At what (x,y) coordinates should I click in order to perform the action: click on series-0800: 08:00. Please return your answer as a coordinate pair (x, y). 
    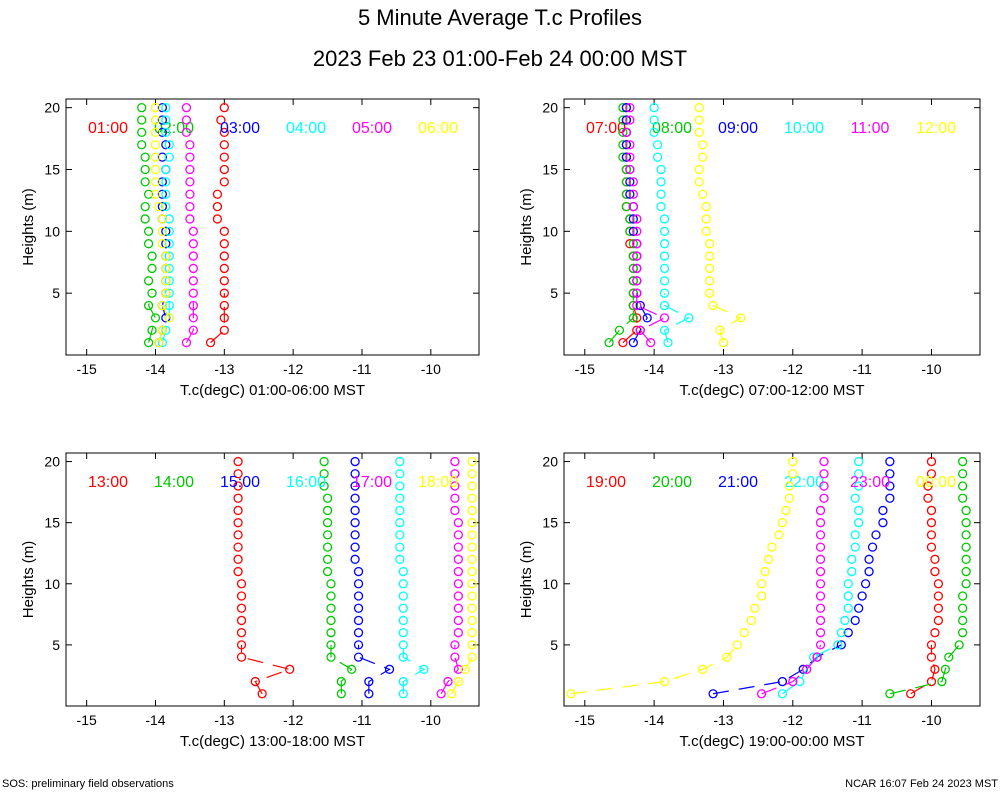
    Looking at the image, I should click on (648, 225).